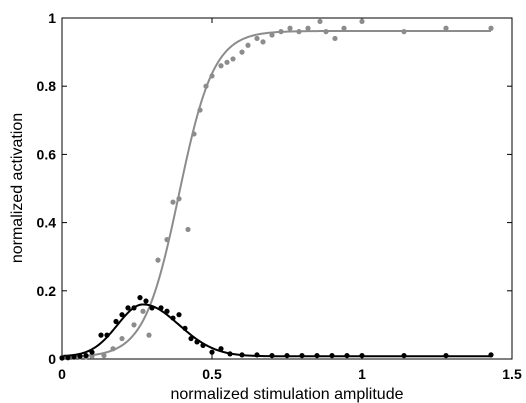 The height and width of the screenshot is (403, 526). What do you see at coordinates (52, 359) in the screenshot?
I see `y-tick-label: 0` at bounding box center [52, 359].